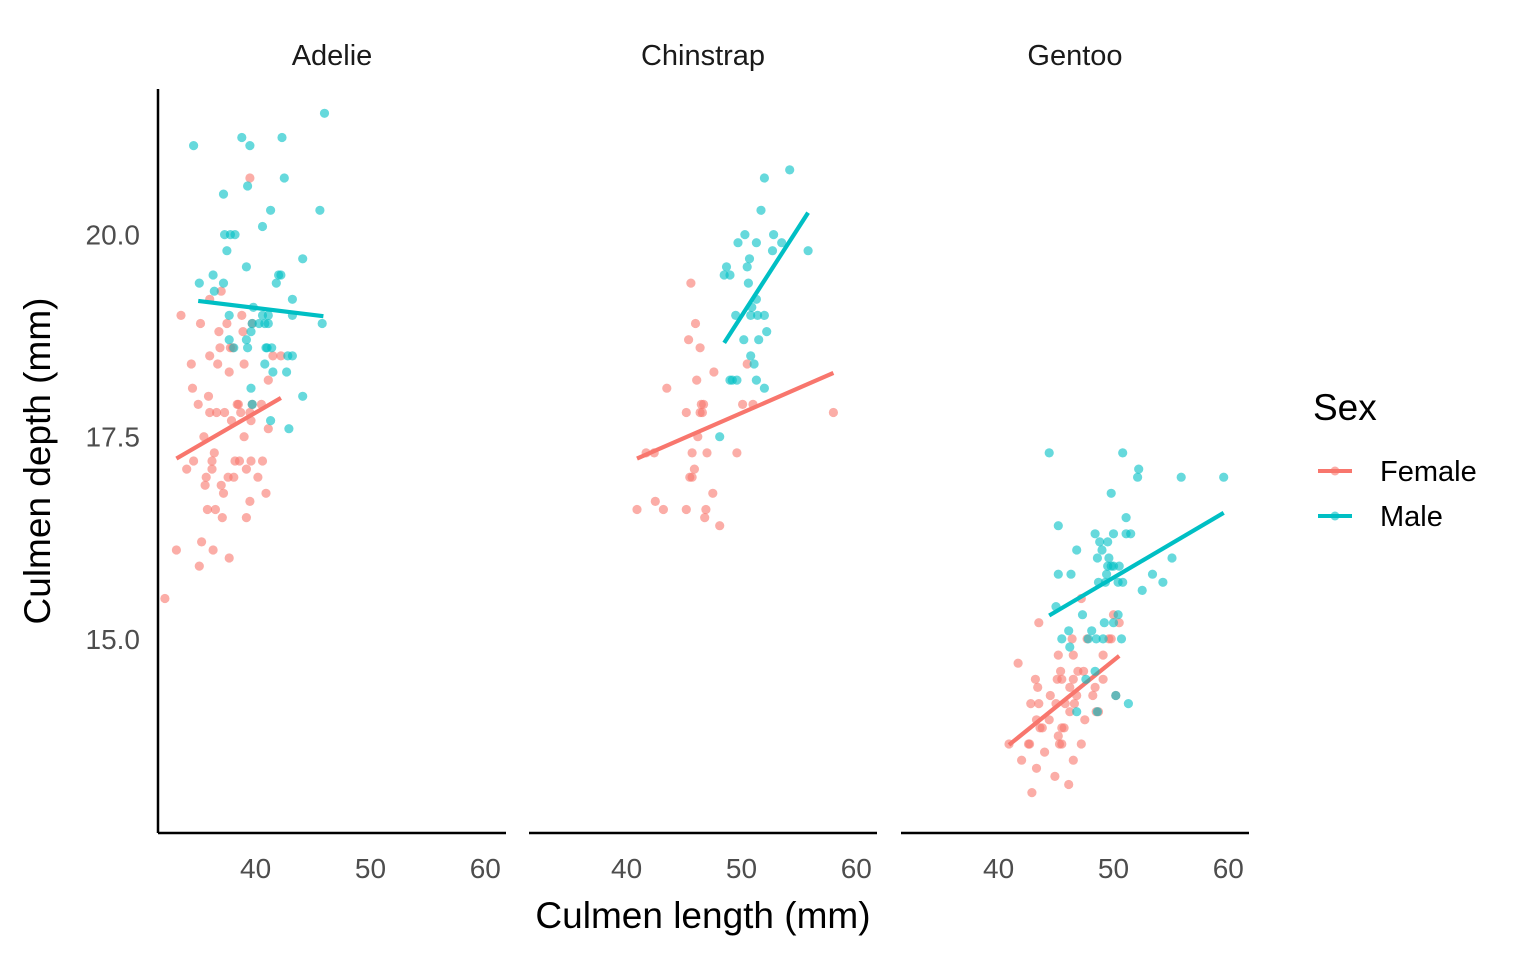 Image resolution: width=1536 pixels, height=960 pixels. Describe the element at coordinates (1411, 517) in the screenshot. I see `legend-label-male: Male` at that location.